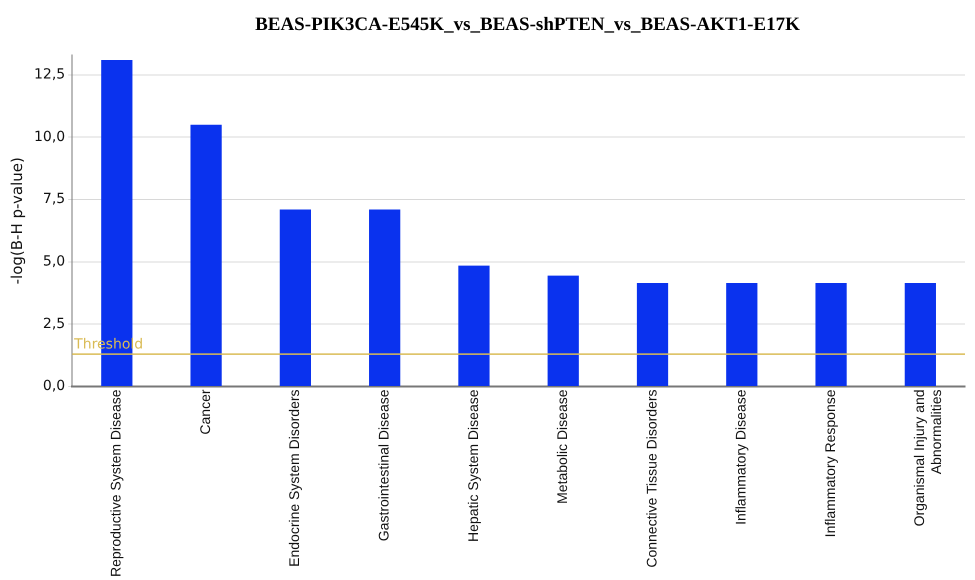 Image resolution: width=975 pixels, height=580 pixels. What do you see at coordinates (527, 25) in the screenshot?
I see `chart-title: BEAS-PIK3CA-E545K_vs_BEAS-shPTEN_vs_BEAS-AKT1-E17K` at bounding box center [527, 25].